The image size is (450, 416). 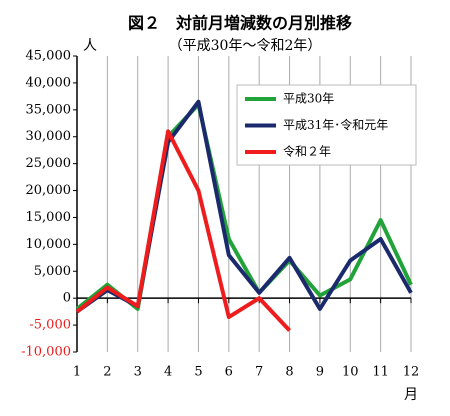 What do you see at coordinates (259, 372) in the screenshot?
I see `x-tick-label: 7` at bounding box center [259, 372].